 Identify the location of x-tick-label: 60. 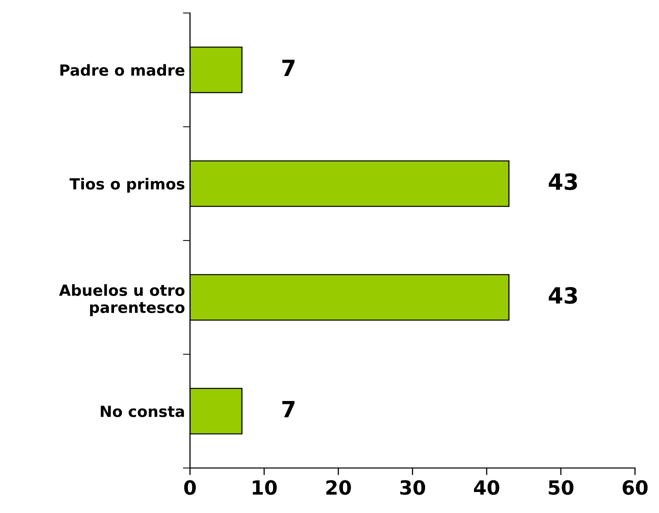
(635, 487).